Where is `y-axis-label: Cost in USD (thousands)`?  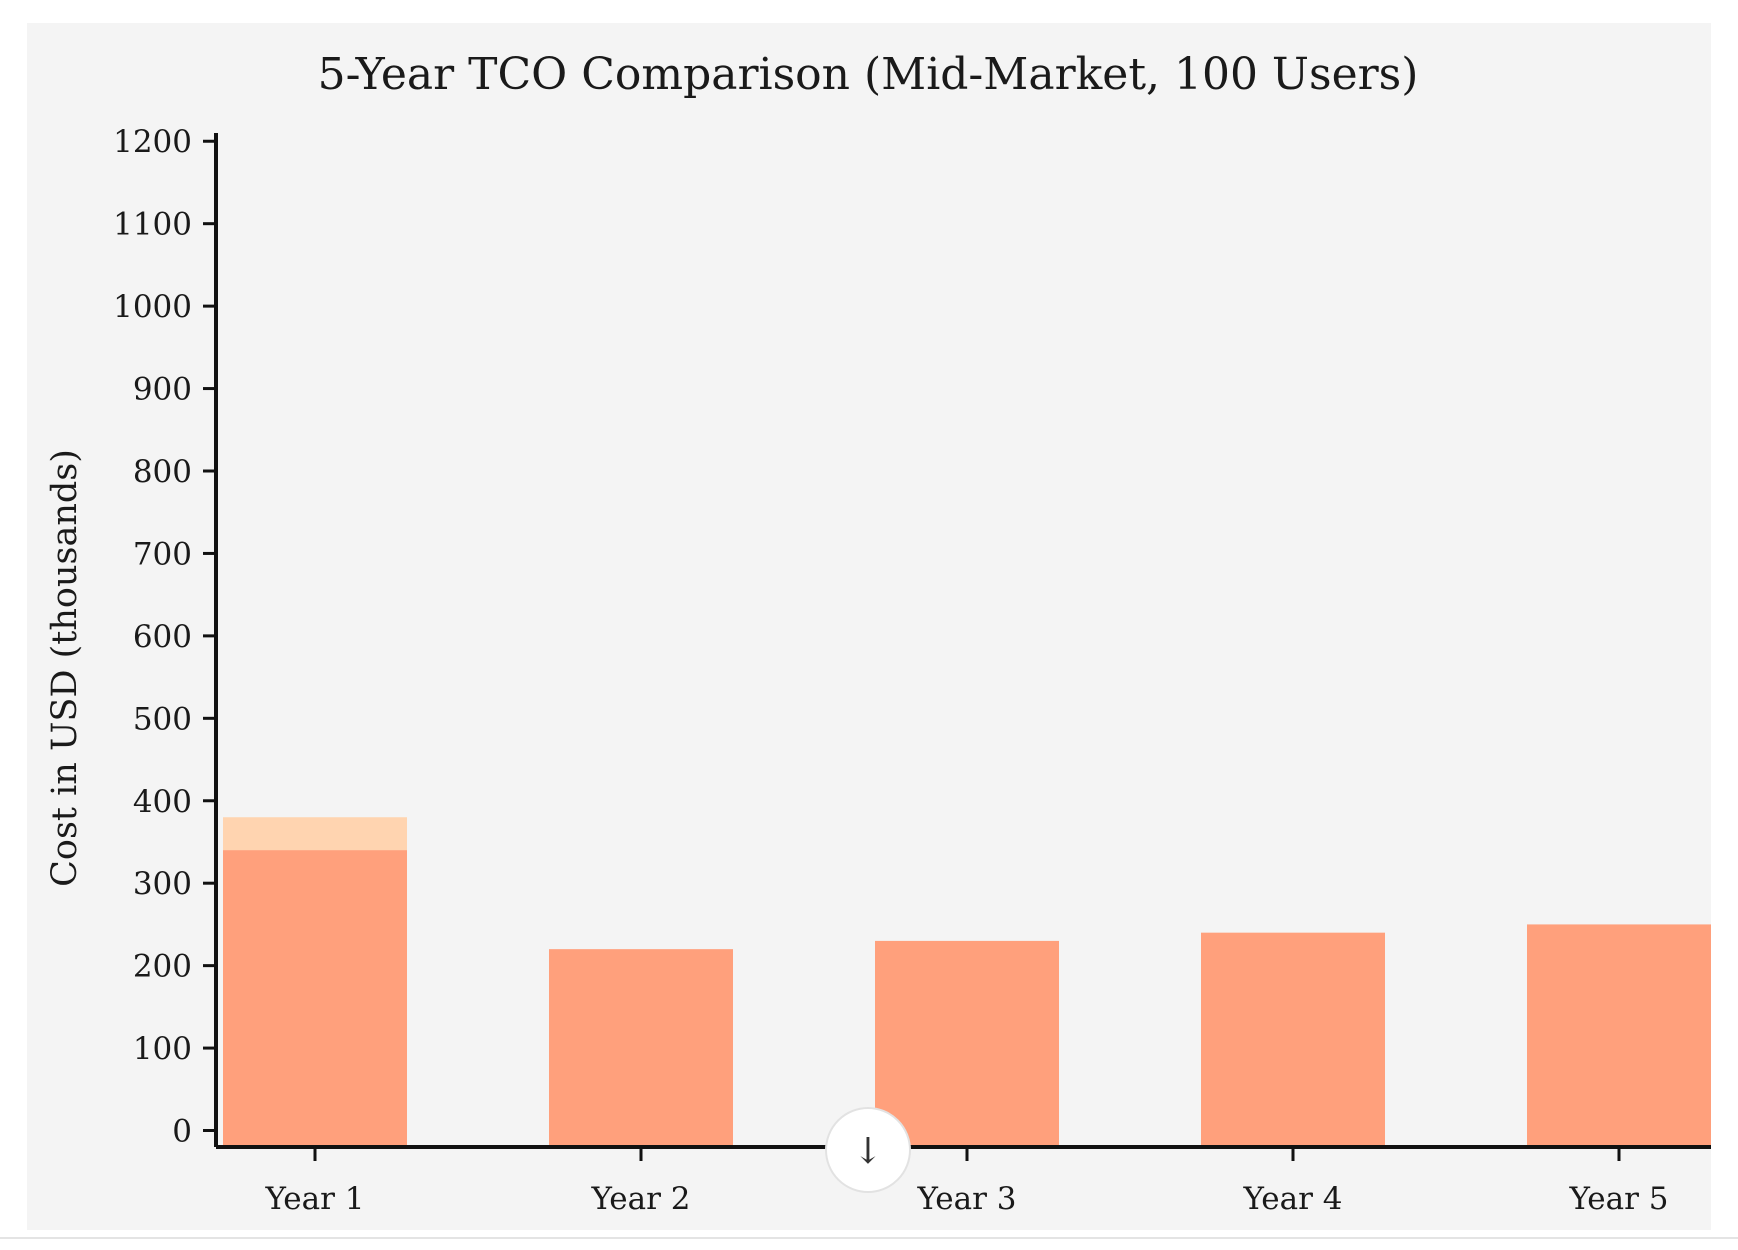 y-axis-label: Cost in USD (thousands) is located at coordinates (65, 668).